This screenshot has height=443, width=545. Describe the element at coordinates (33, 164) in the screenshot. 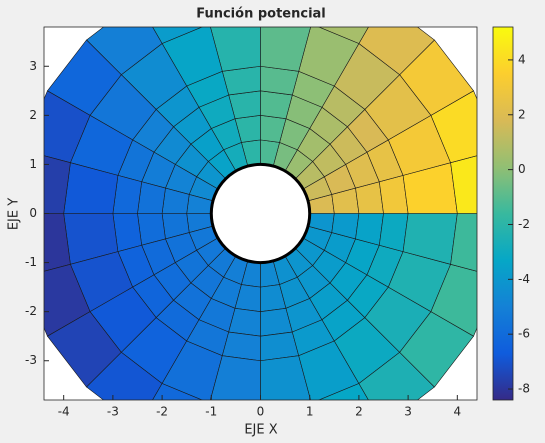

I see `y-tick-label: 1` at that location.